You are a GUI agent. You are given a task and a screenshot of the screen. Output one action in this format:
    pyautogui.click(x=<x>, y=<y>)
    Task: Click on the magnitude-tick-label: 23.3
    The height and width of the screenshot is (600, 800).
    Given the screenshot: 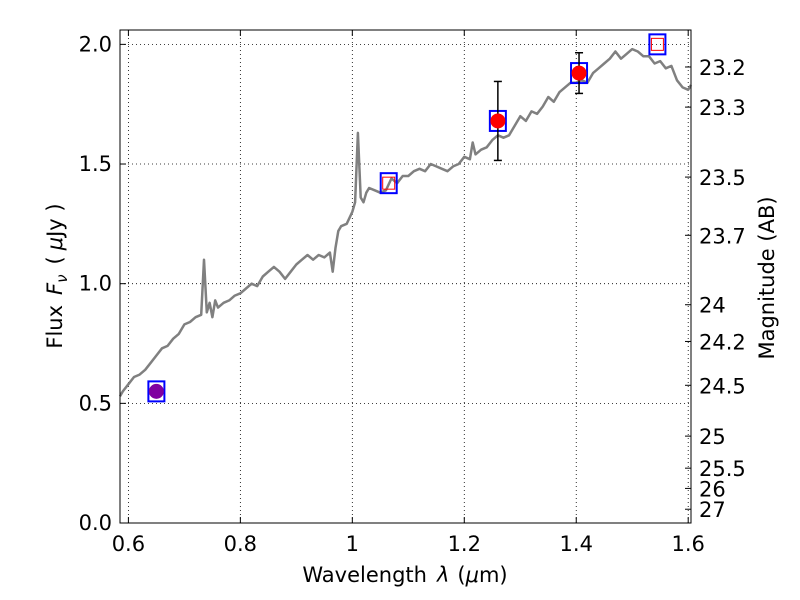 What is the action you would take?
    pyautogui.click(x=722, y=108)
    